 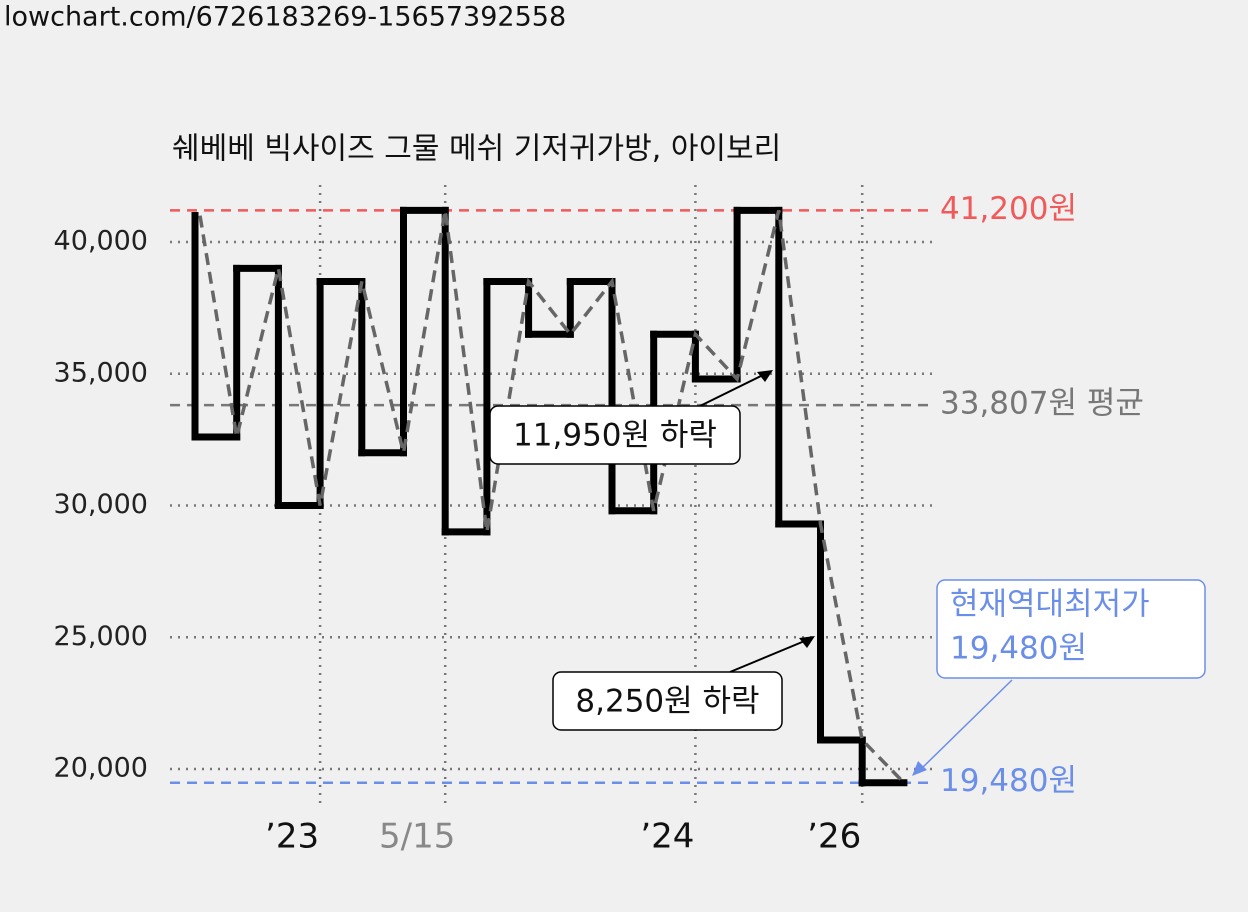 What do you see at coordinates (1008, 781) in the screenshot?
I see `reference-label: 19,480원` at bounding box center [1008, 781].